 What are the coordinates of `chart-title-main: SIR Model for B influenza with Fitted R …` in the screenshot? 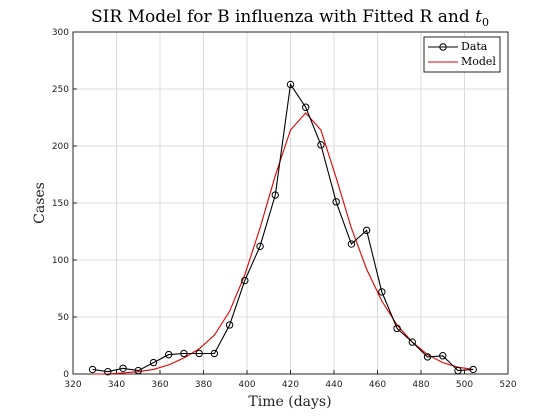 It's located at (283, 17).